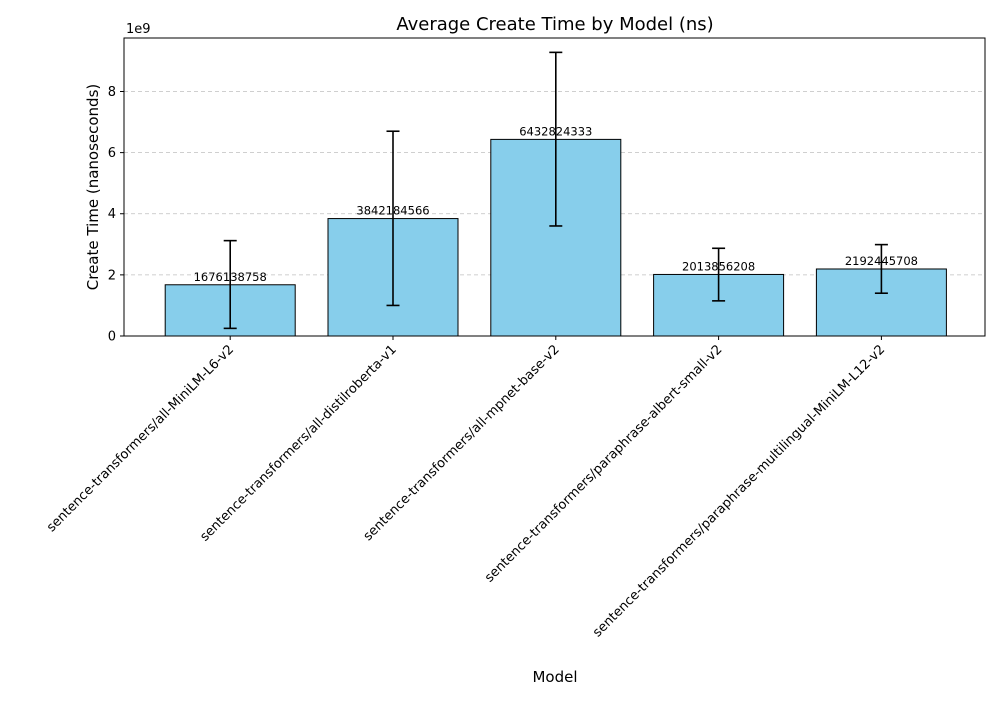 This screenshot has height=704, width=1000. What do you see at coordinates (112, 275) in the screenshot?
I see `y-tick-label: 2` at bounding box center [112, 275].